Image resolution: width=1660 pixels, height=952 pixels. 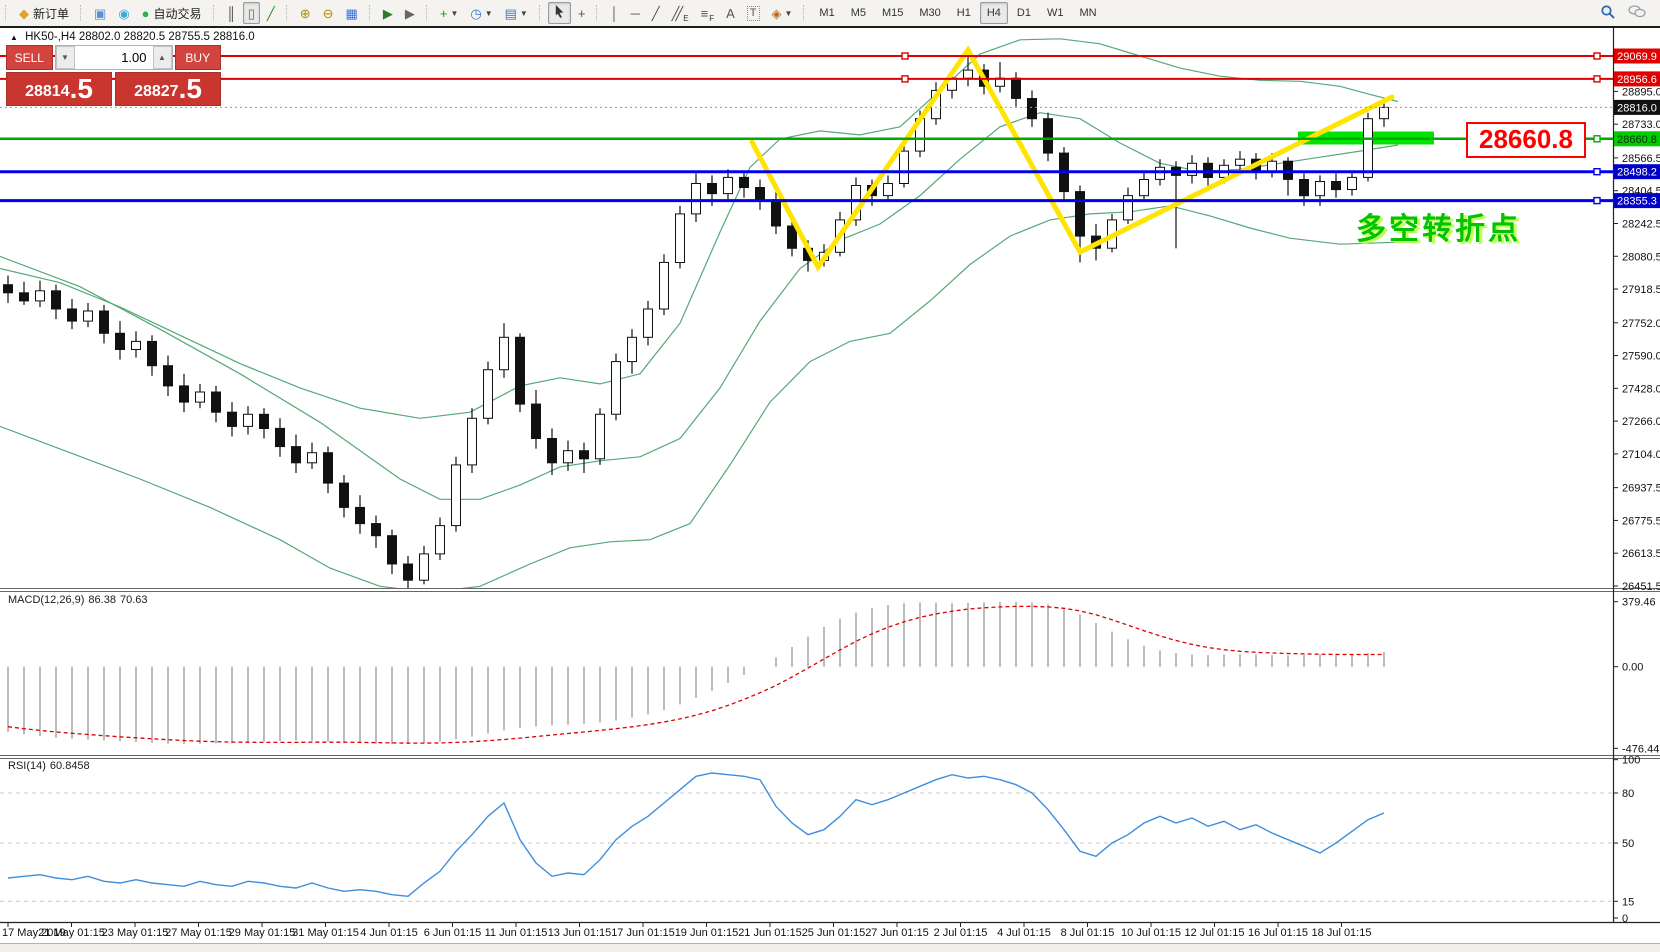 I want to click on tf-m15-button: M15, so click(x=892, y=13).